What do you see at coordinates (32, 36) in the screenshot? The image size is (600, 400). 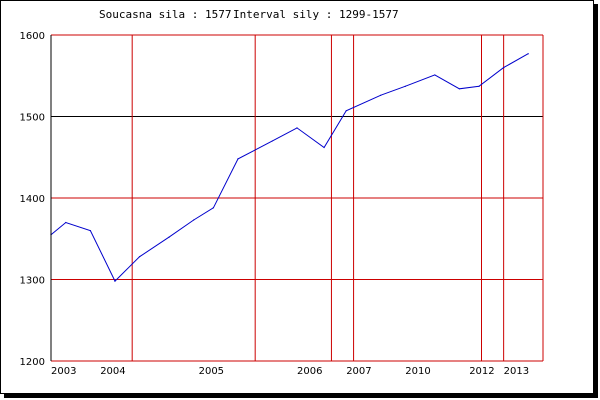 I see `y-tick-label: 1600` at bounding box center [32, 36].